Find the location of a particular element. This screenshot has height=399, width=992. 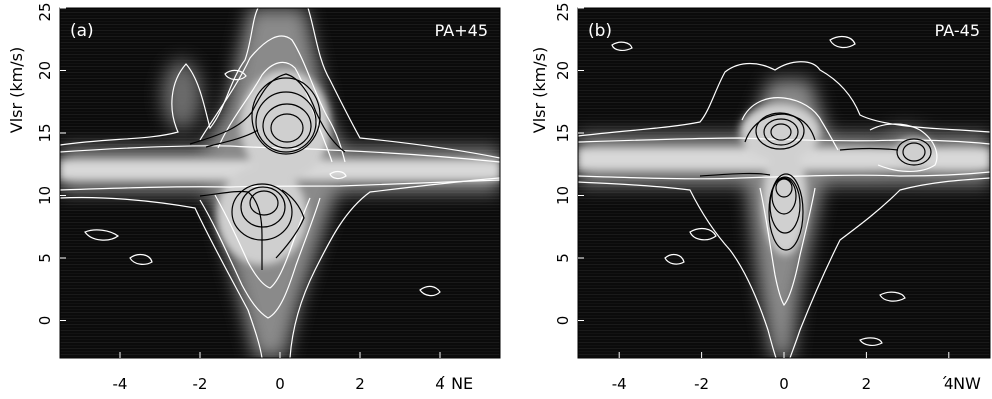

panel-b-ylabel: Vlsr (km/s) is located at coordinates (539, 90).